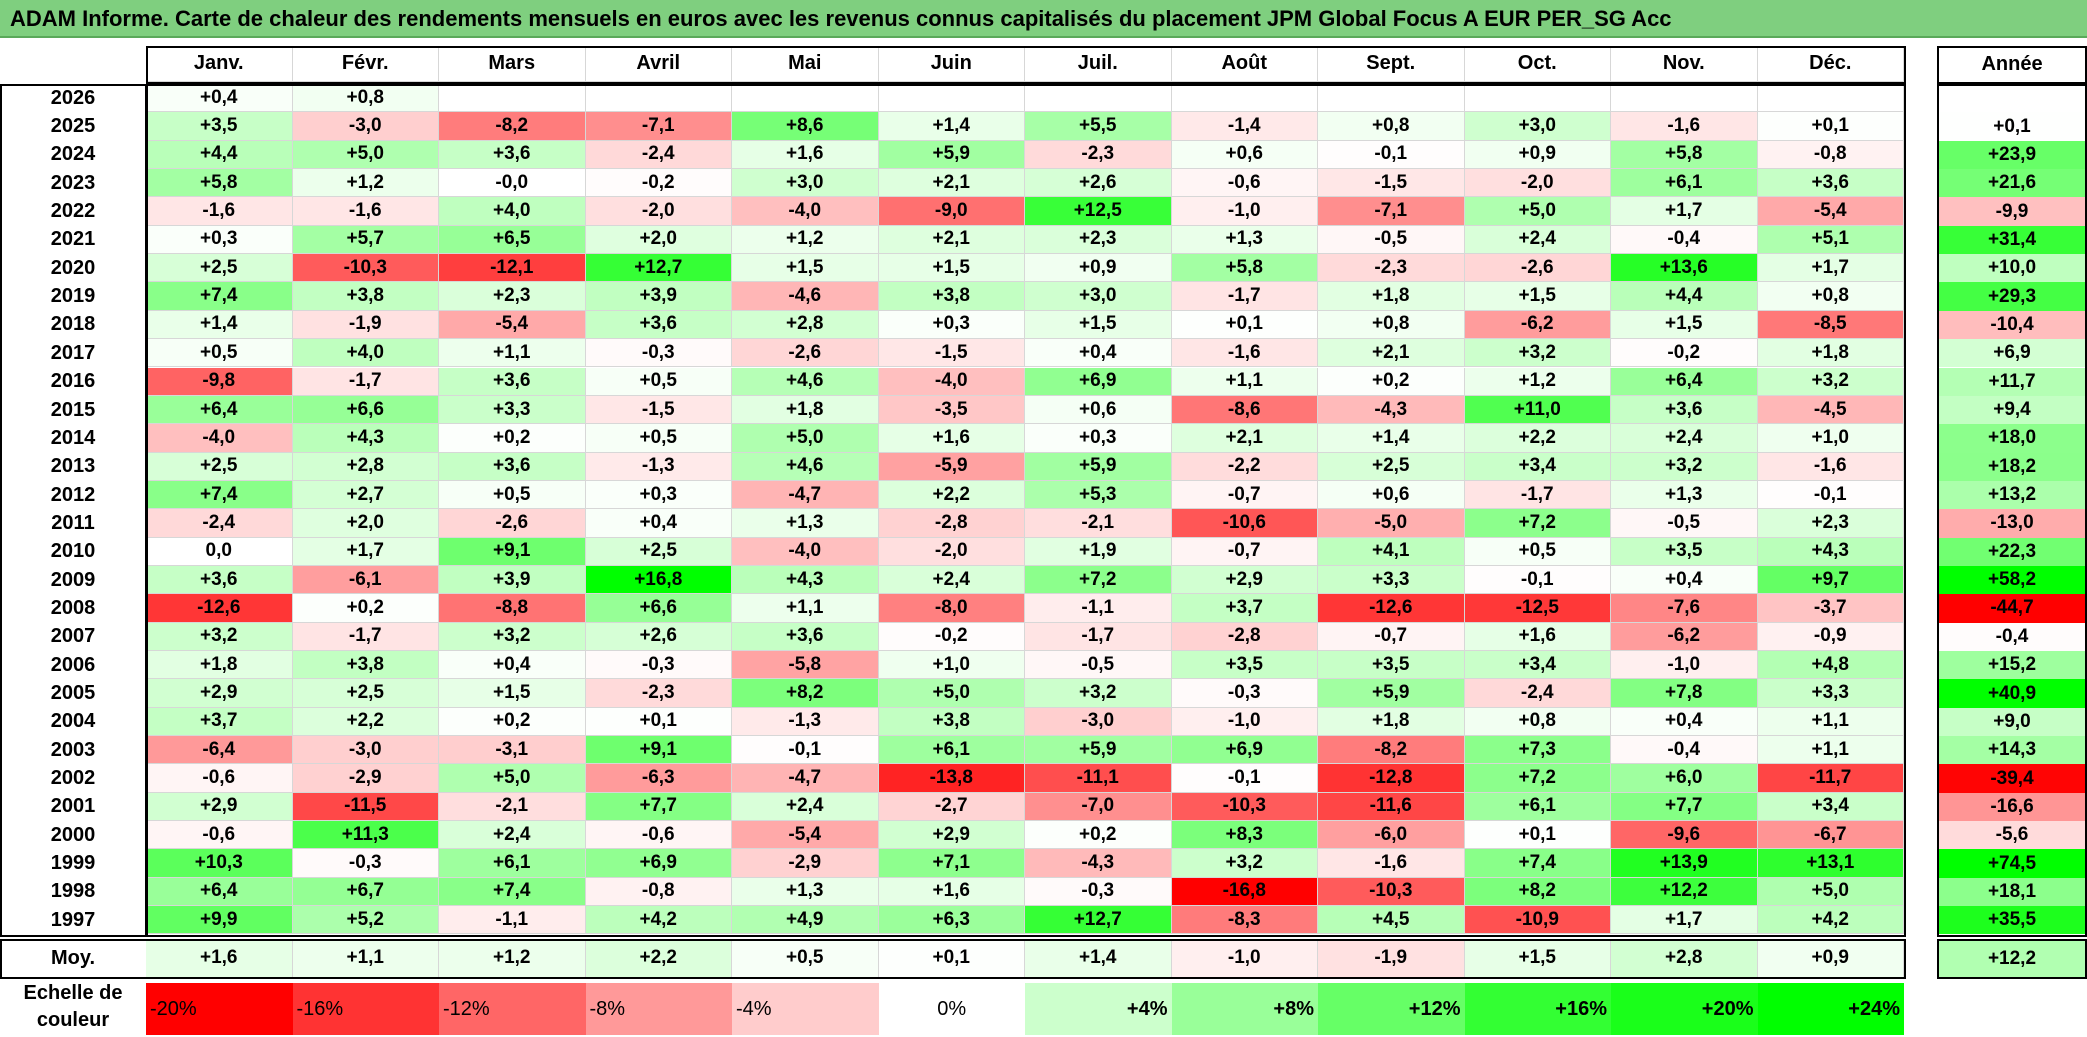 The height and width of the screenshot is (1037, 2087). Describe the element at coordinates (1244, 636) in the screenshot. I see `heatmap-cell: -2,8` at that location.